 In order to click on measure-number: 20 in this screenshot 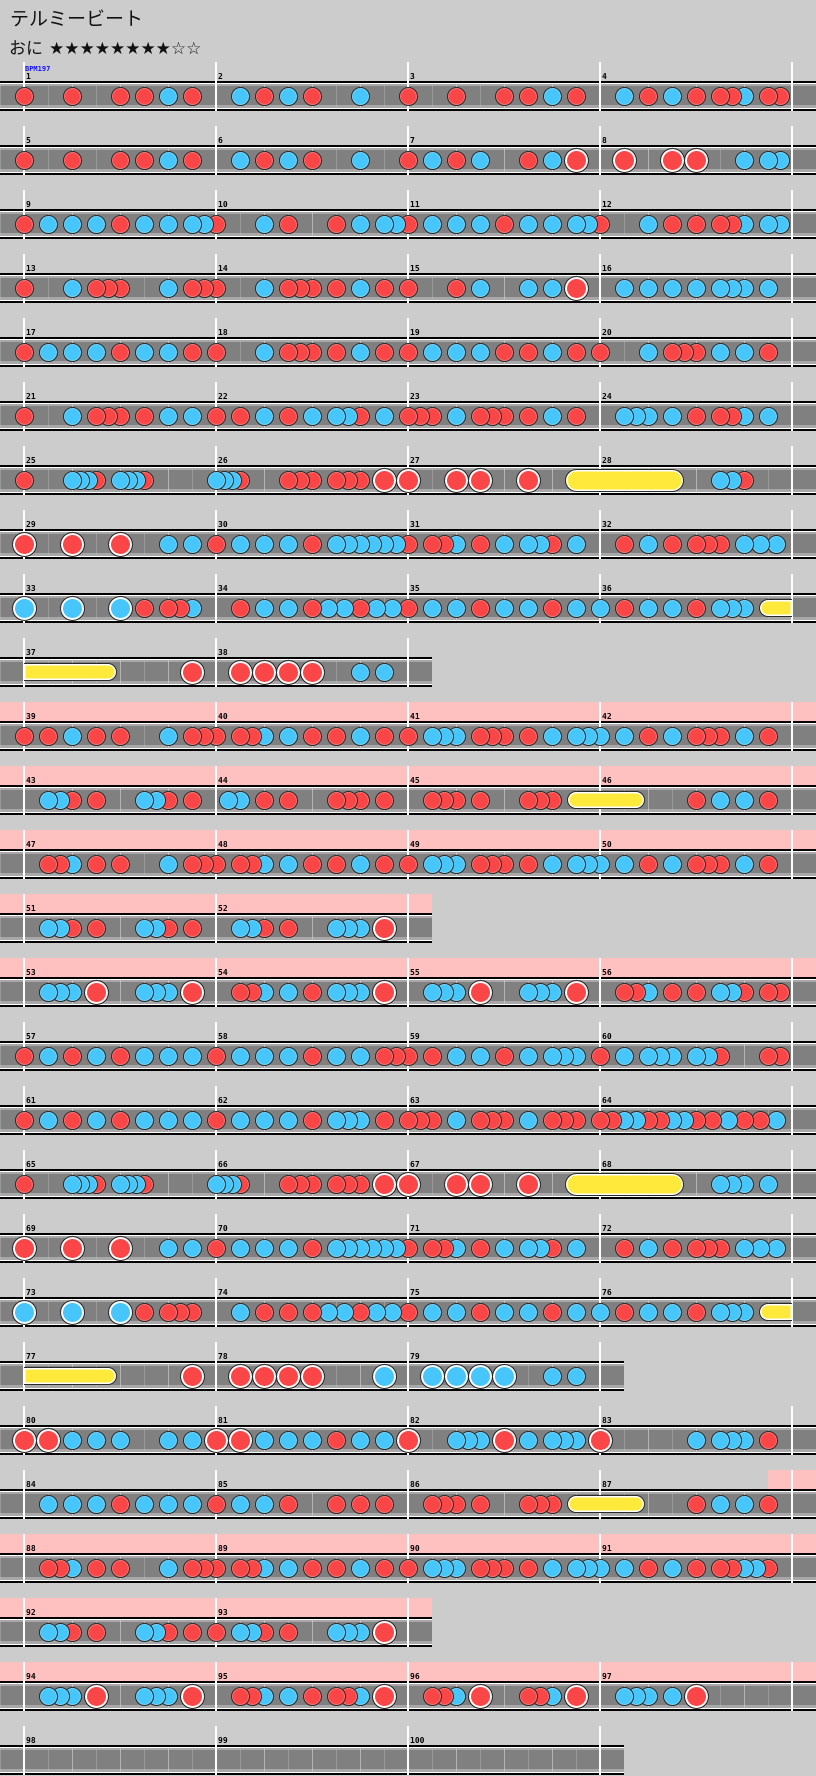, I will do `click(607, 332)`.